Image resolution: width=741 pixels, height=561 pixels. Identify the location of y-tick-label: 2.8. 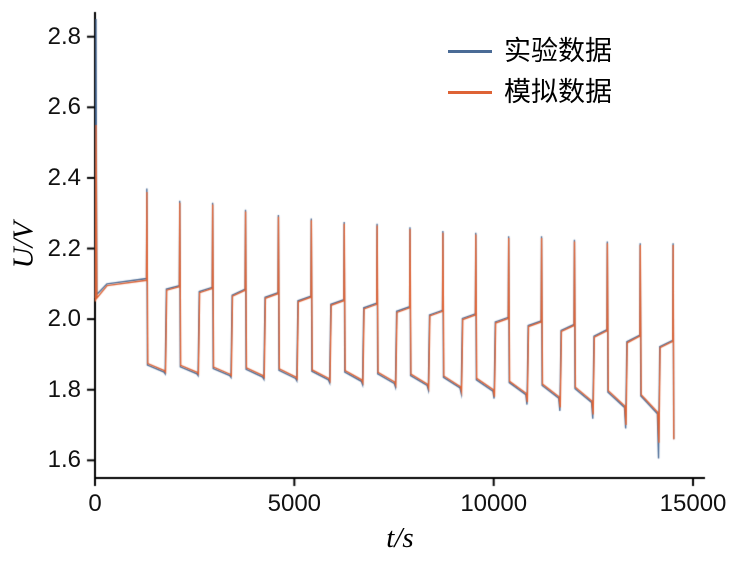
(64, 36).